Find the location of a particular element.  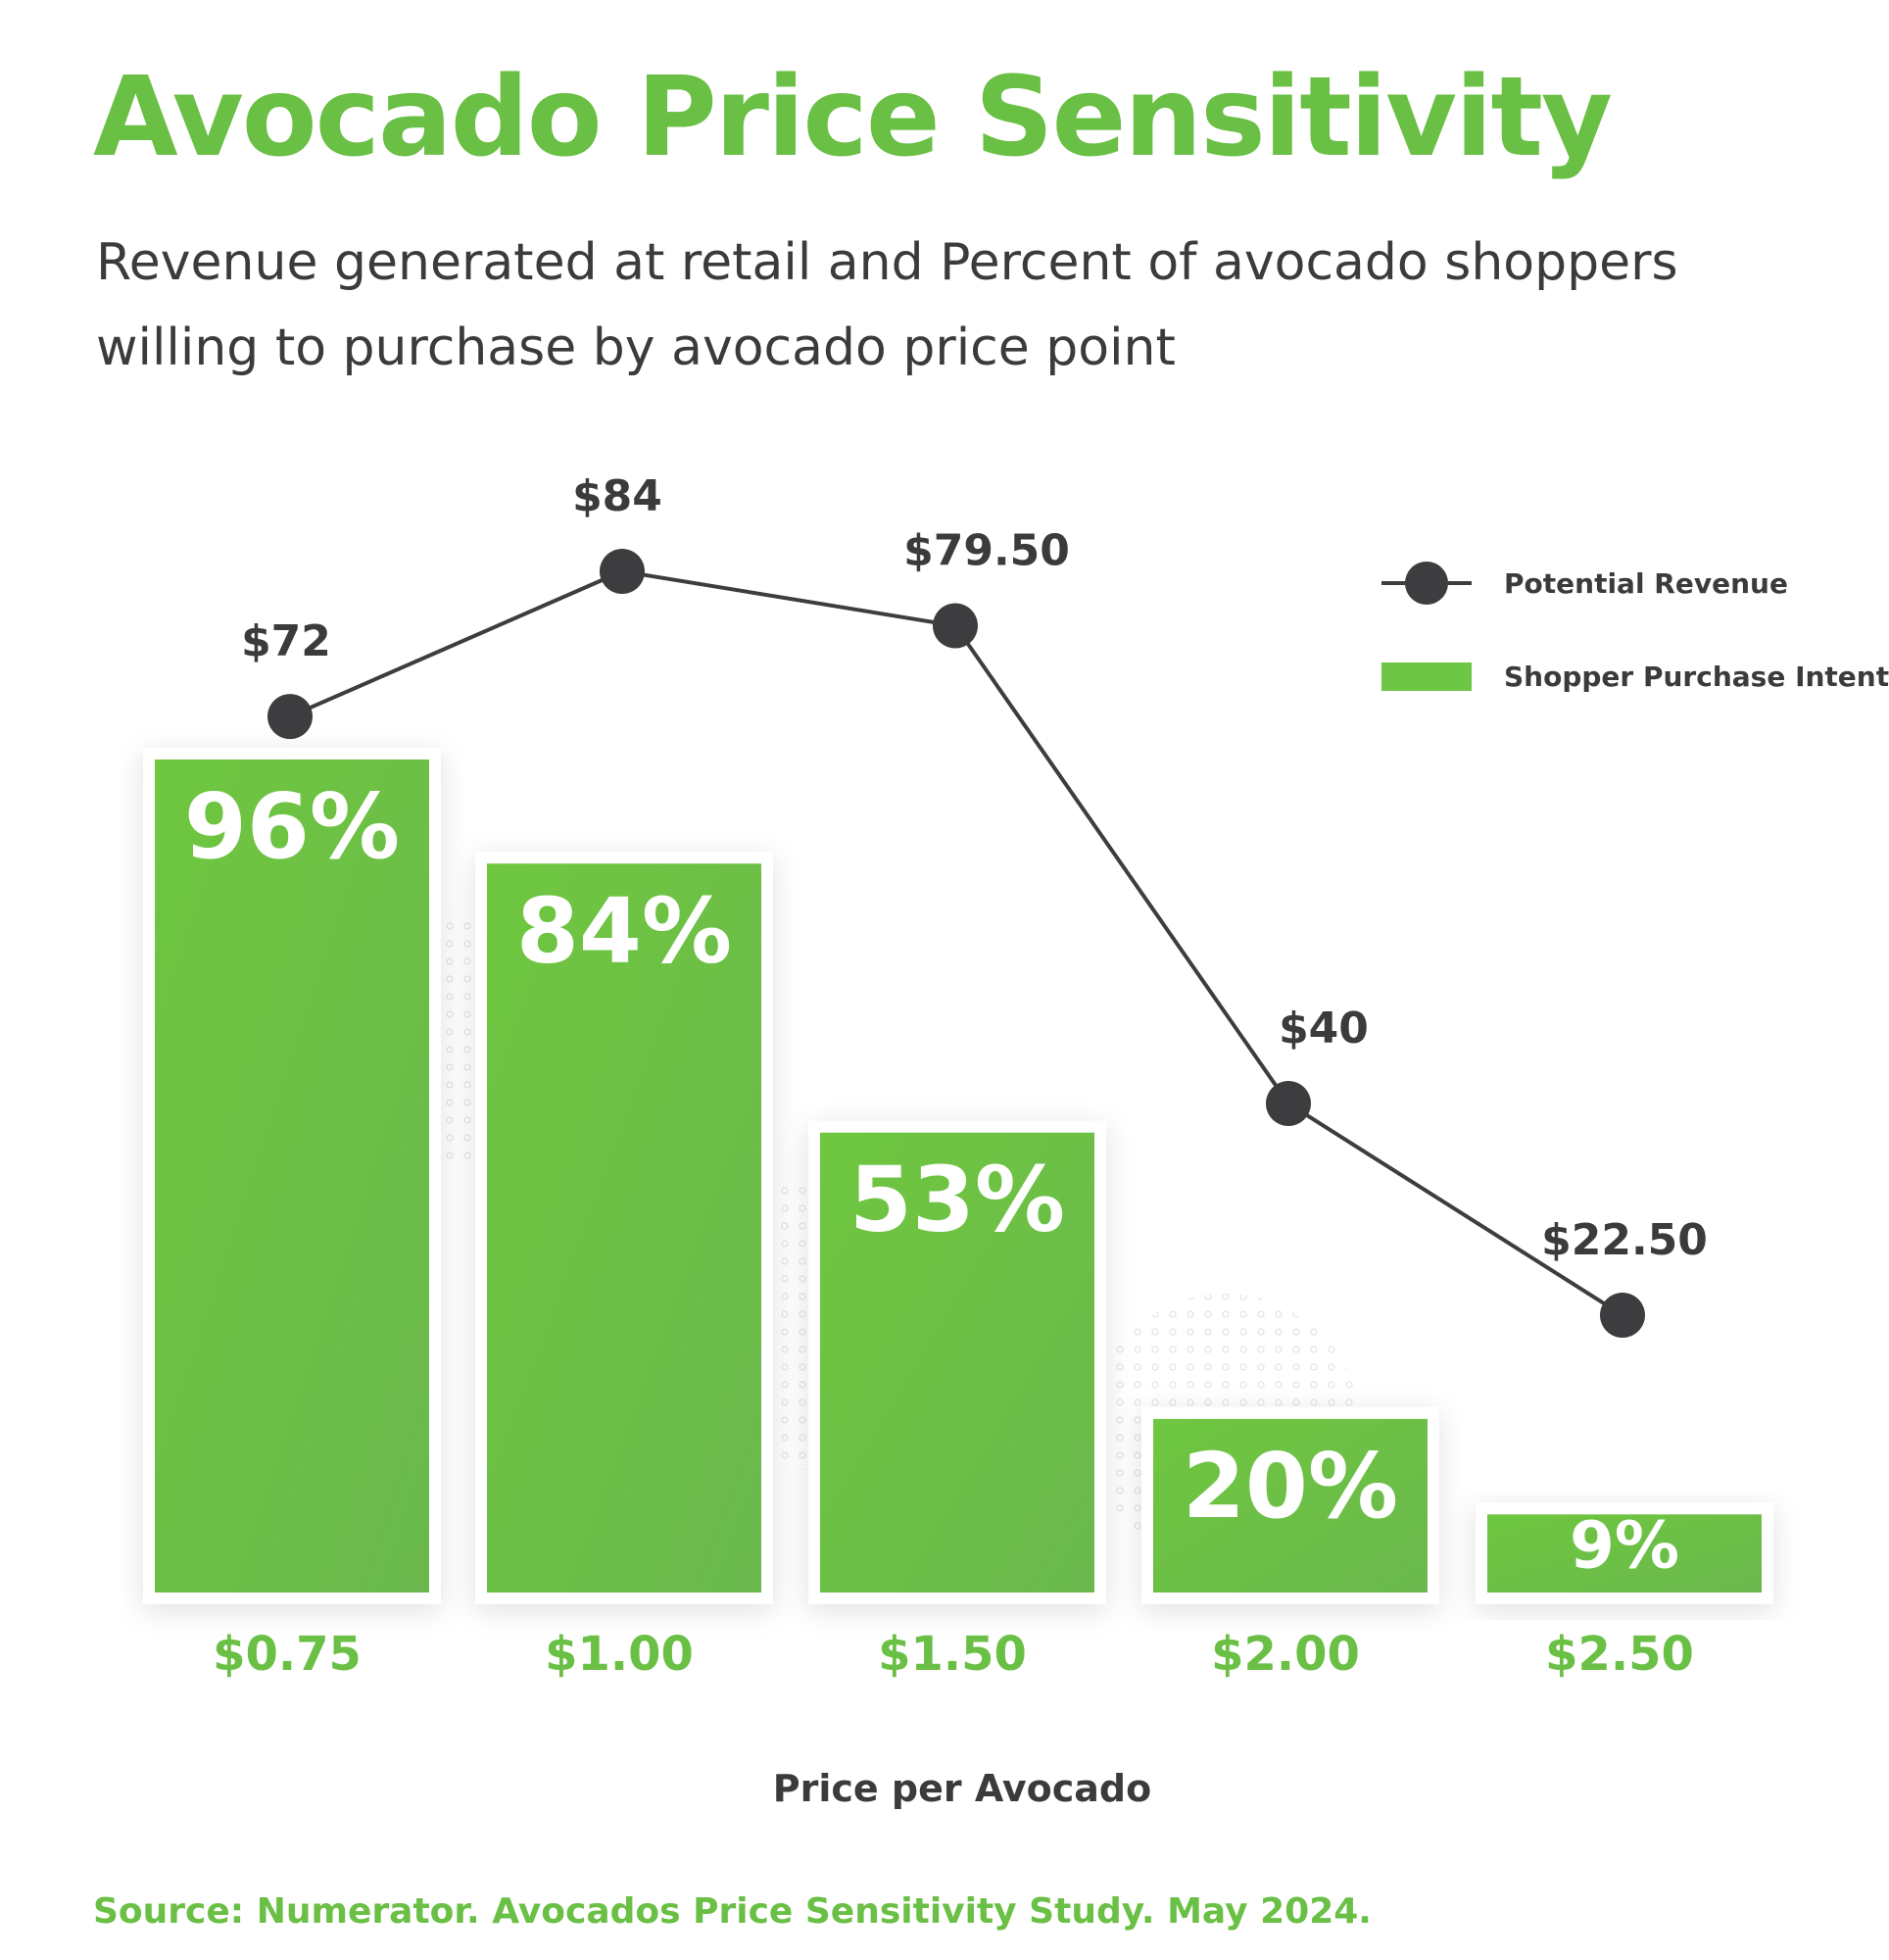

bar-value-label: 9% is located at coordinates (1624, 1545).